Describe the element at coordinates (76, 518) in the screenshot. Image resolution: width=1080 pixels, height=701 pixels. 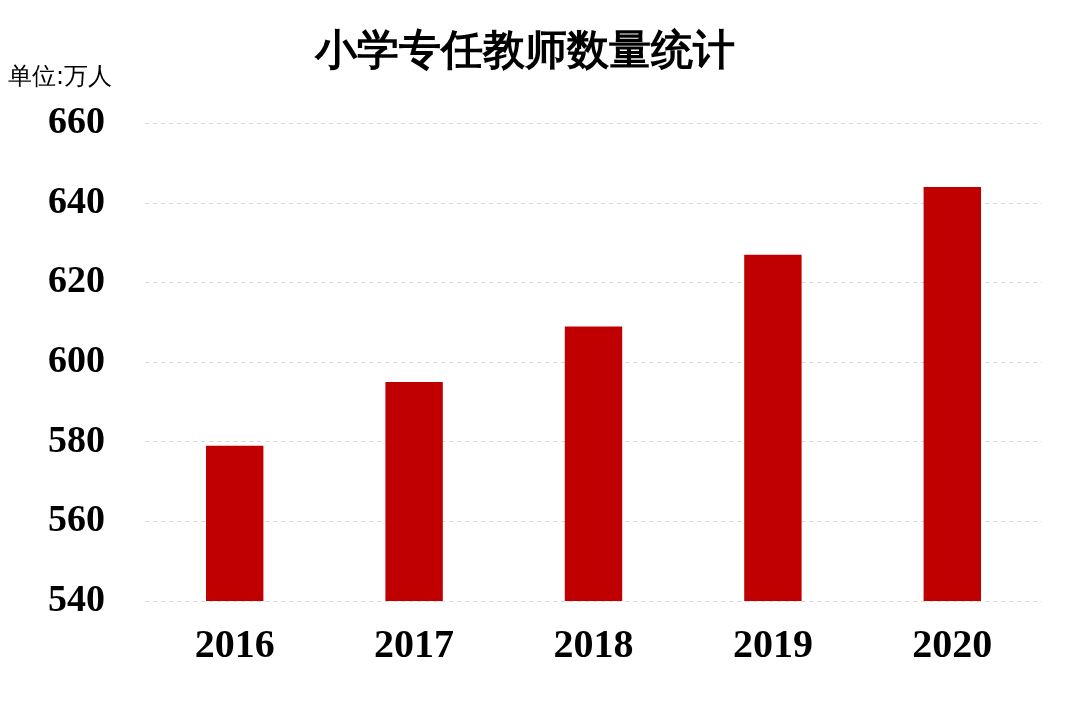
I see `y-tick-label: 560` at that location.